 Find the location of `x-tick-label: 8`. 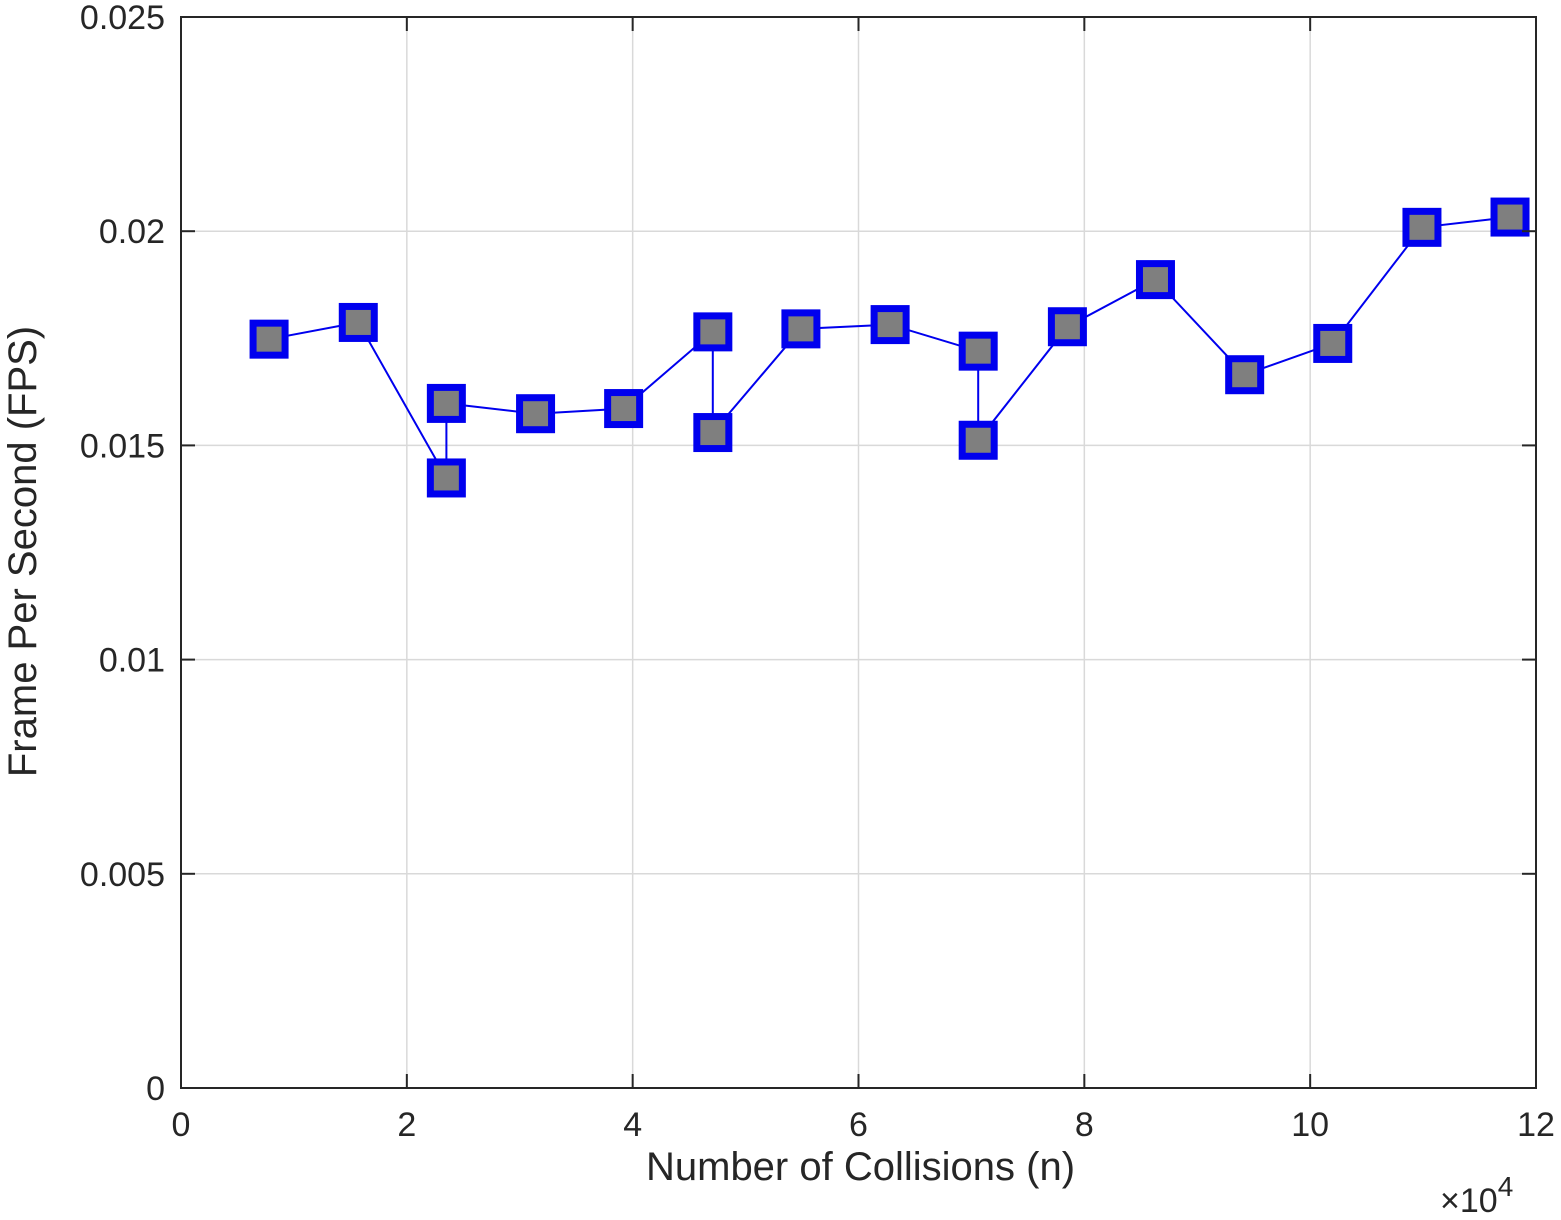

x-tick-label: 8 is located at coordinates (1084, 1125).